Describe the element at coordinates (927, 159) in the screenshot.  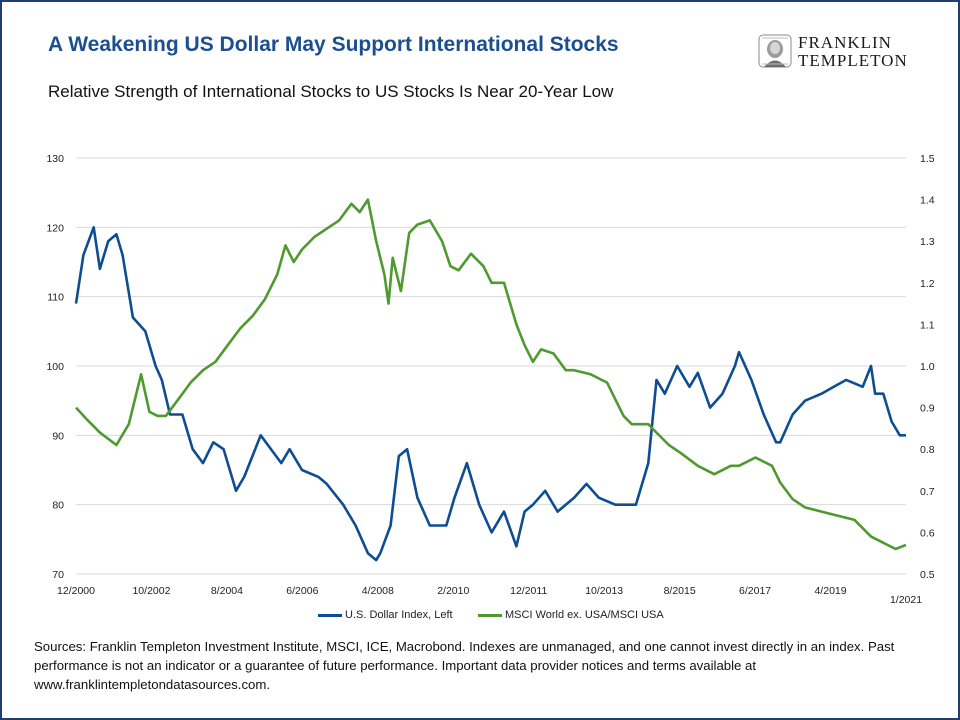
I see `y-right-tick-label-10: 1.5` at that location.